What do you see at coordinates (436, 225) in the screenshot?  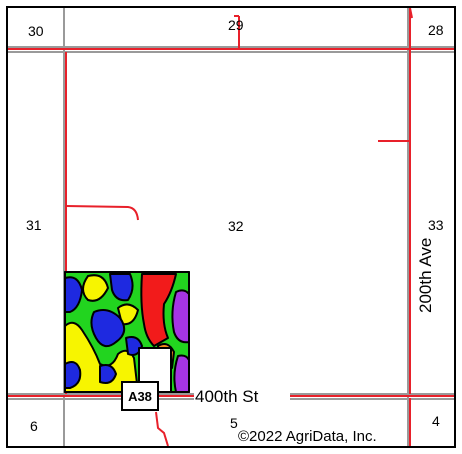 I see `section-33: 33` at bounding box center [436, 225].